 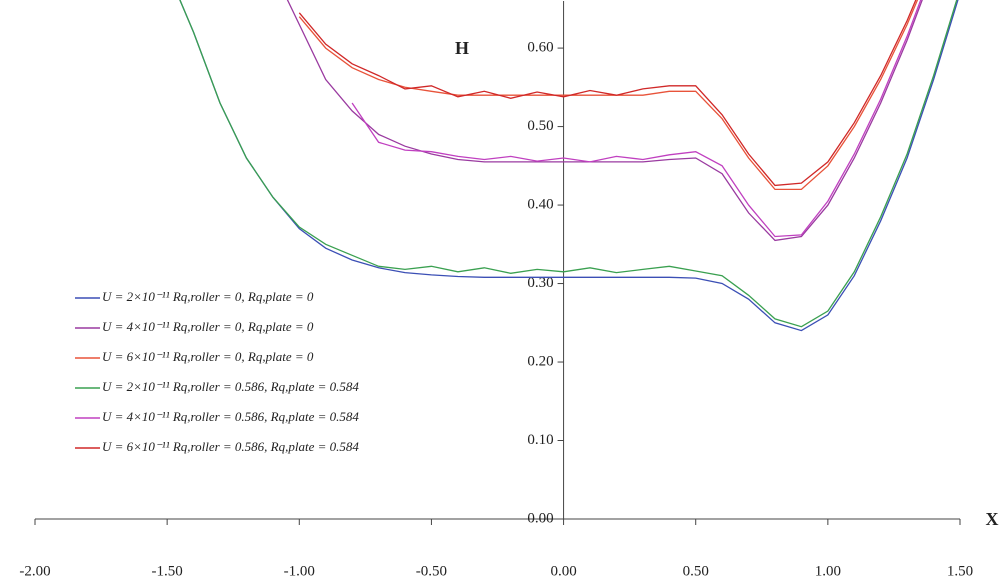 What do you see at coordinates (540, 518) in the screenshot?
I see `y-tick-label: 0.00` at bounding box center [540, 518].